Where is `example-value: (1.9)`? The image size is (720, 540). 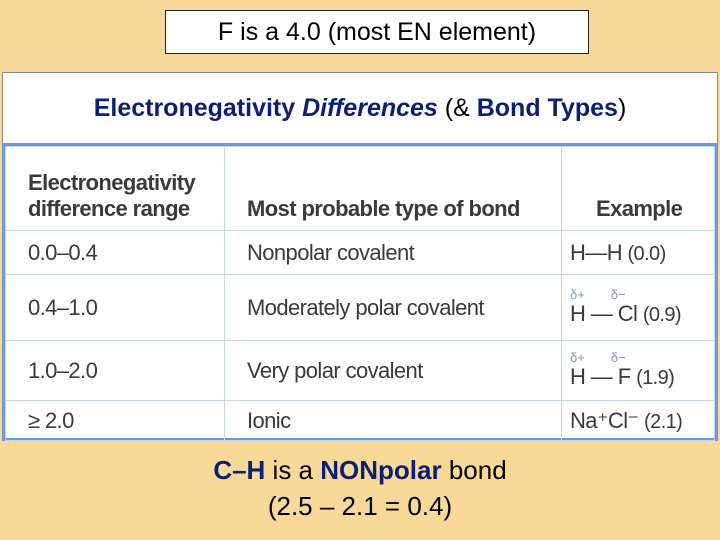 example-value: (1.9) is located at coordinates (655, 378).